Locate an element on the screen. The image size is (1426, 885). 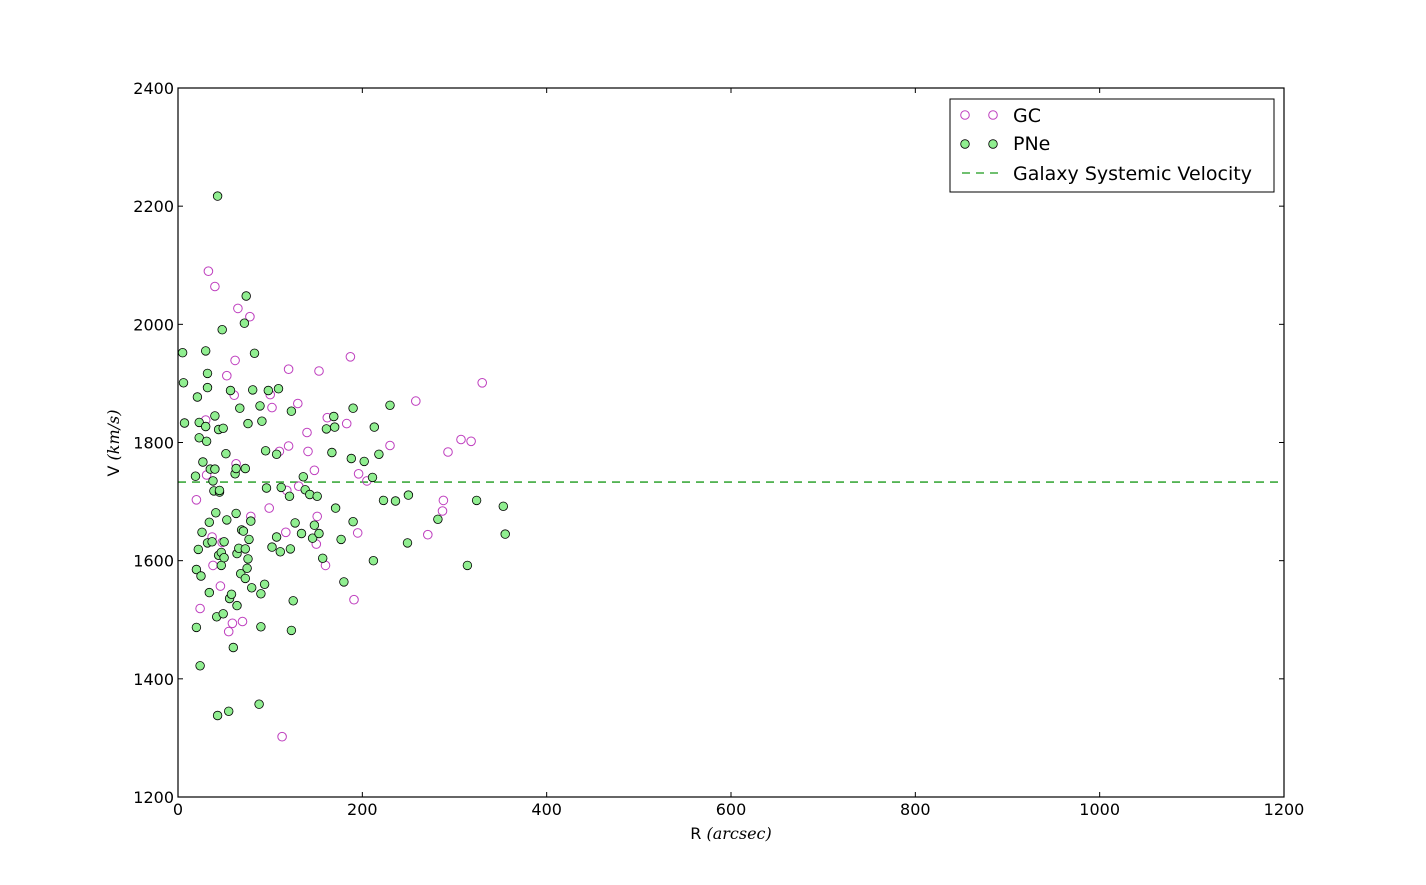
legend-box is located at coordinates (1112, 145).